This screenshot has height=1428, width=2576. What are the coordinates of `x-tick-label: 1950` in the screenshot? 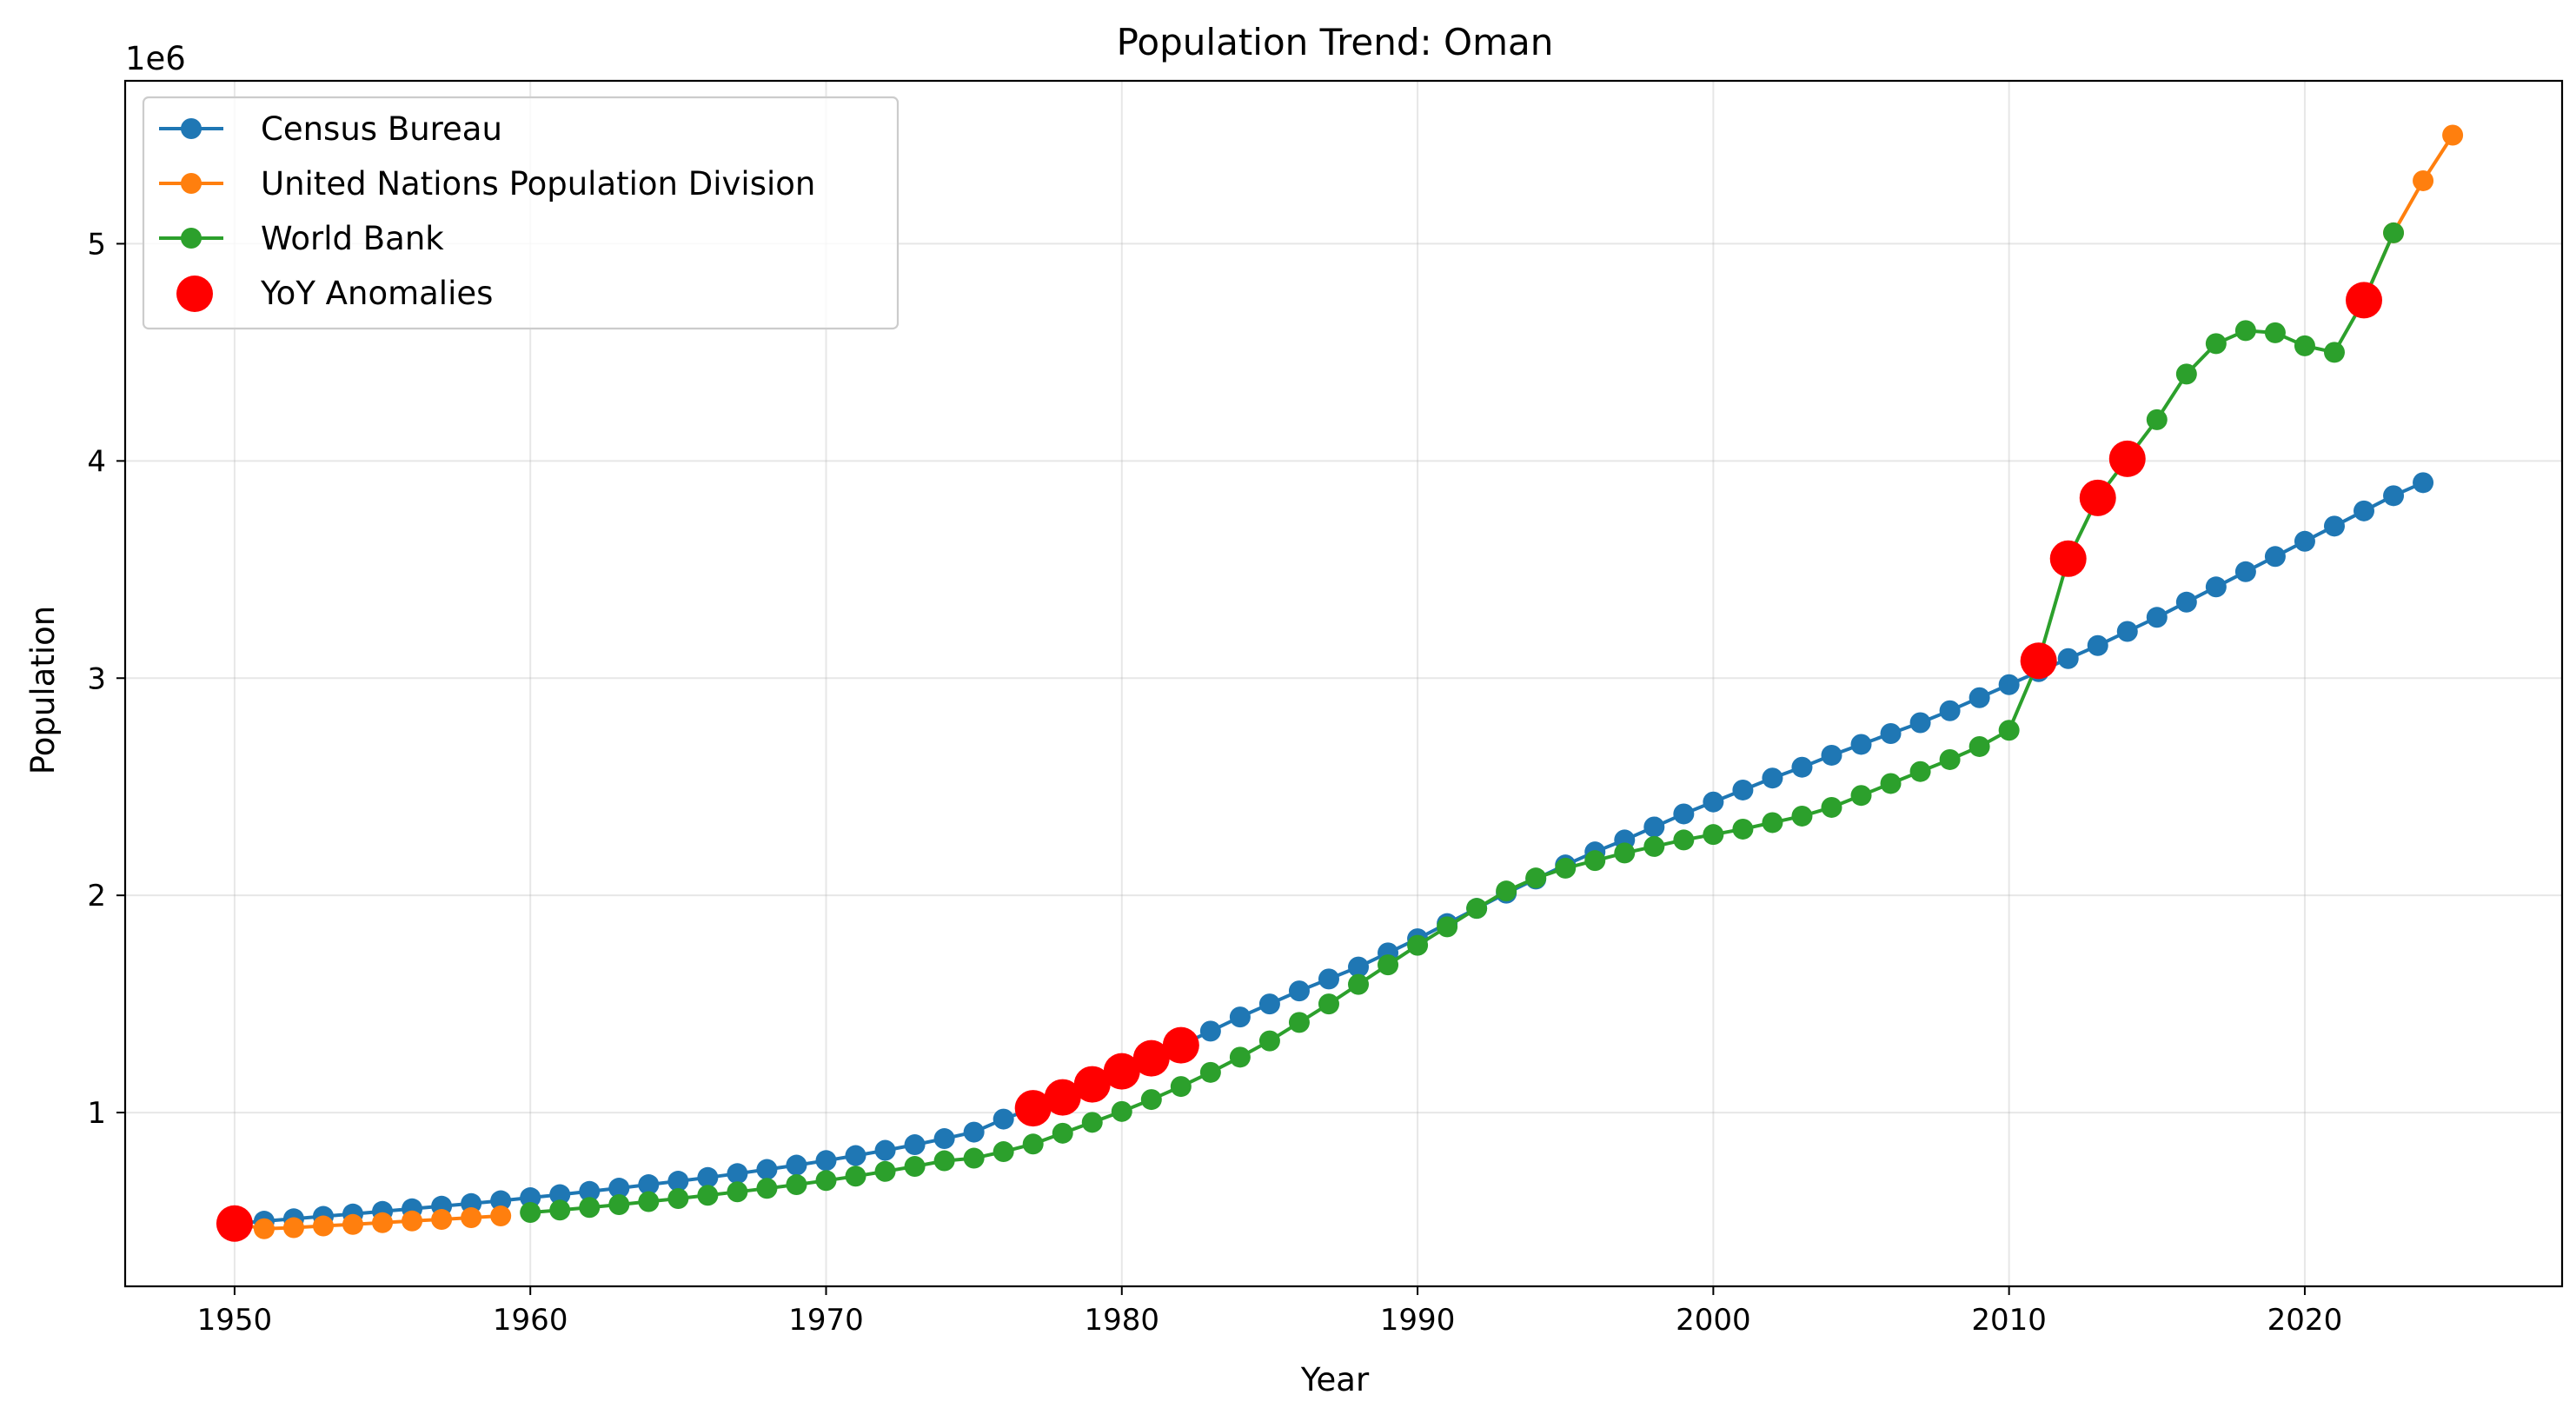 It's located at (235, 1320).